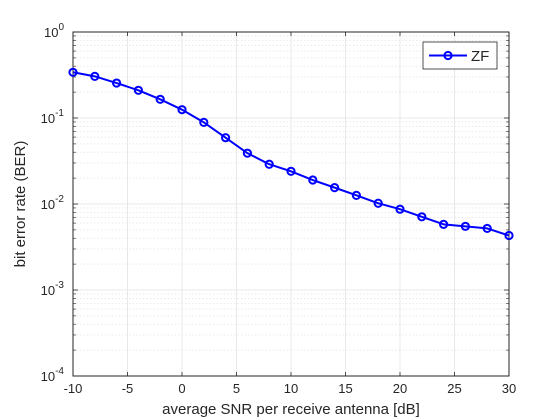 The width and height of the screenshot is (560, 420). What do you see at coordinates (480, 56) in the screenshot?
I see `legend-entry-zf: ZF` at bounding box center [480, 56].